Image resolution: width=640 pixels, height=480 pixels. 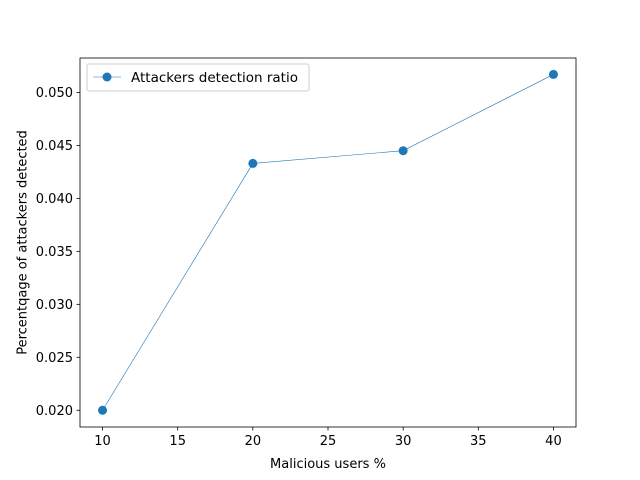 I want to click on y-axis-ticks: 0.020 0.025 0.030 0.035 0.040 0.045 0.050, so click(x=58, y=252).